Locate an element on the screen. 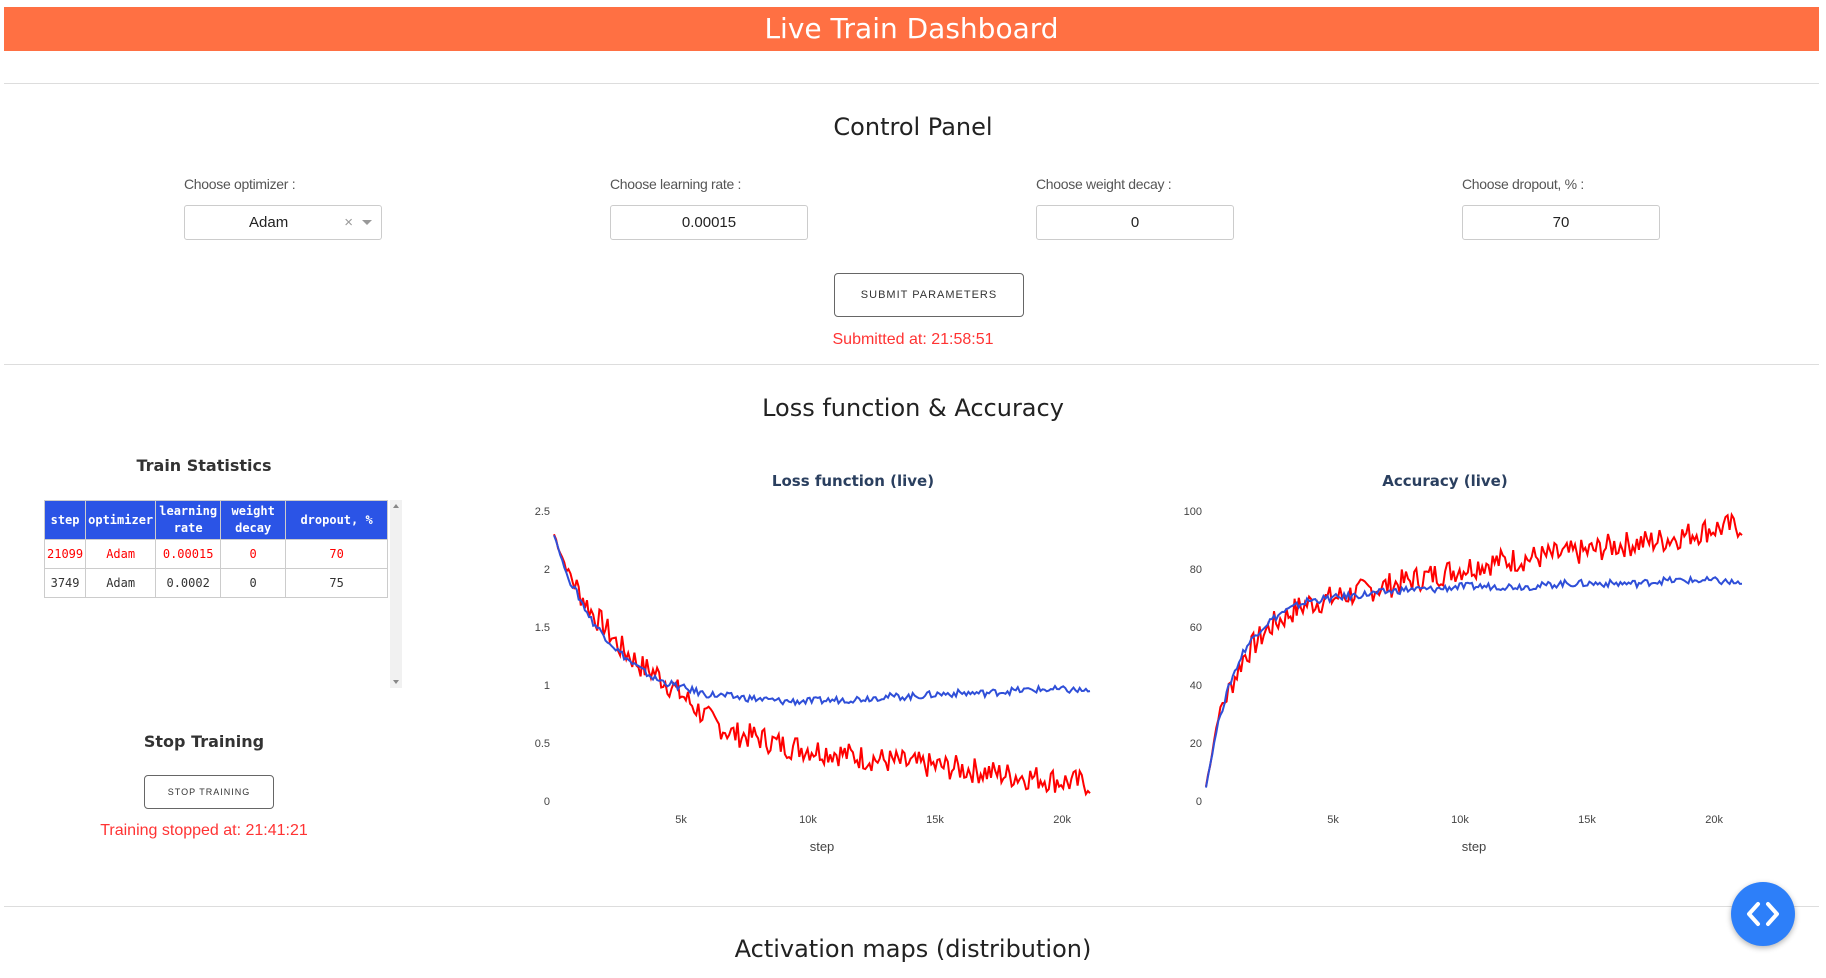 This screenshot has height=978, width=1826. activation-maps-title: Activation maps (distribution) is located at coordinates (913, 949).